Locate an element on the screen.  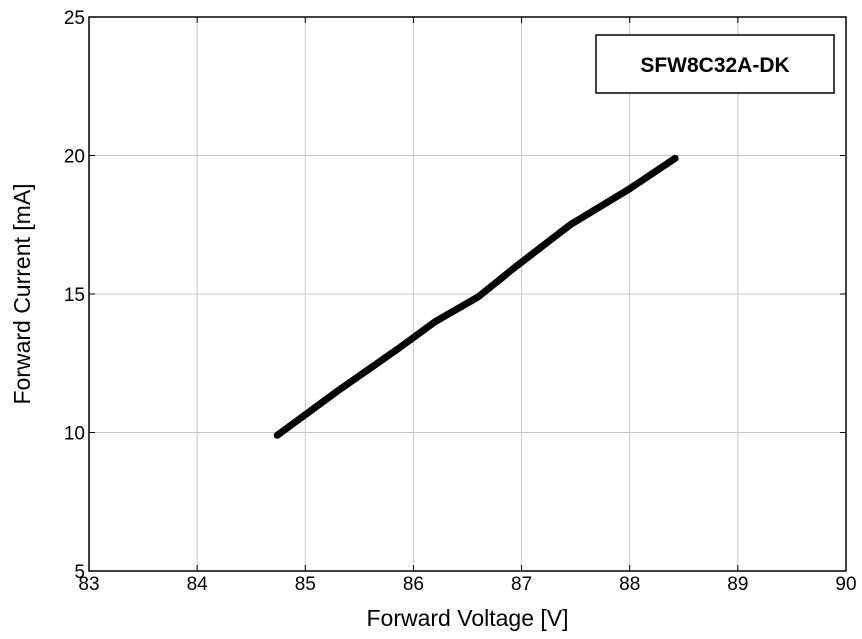
y-tick-label: 10 is located at coordinates (74, 434).